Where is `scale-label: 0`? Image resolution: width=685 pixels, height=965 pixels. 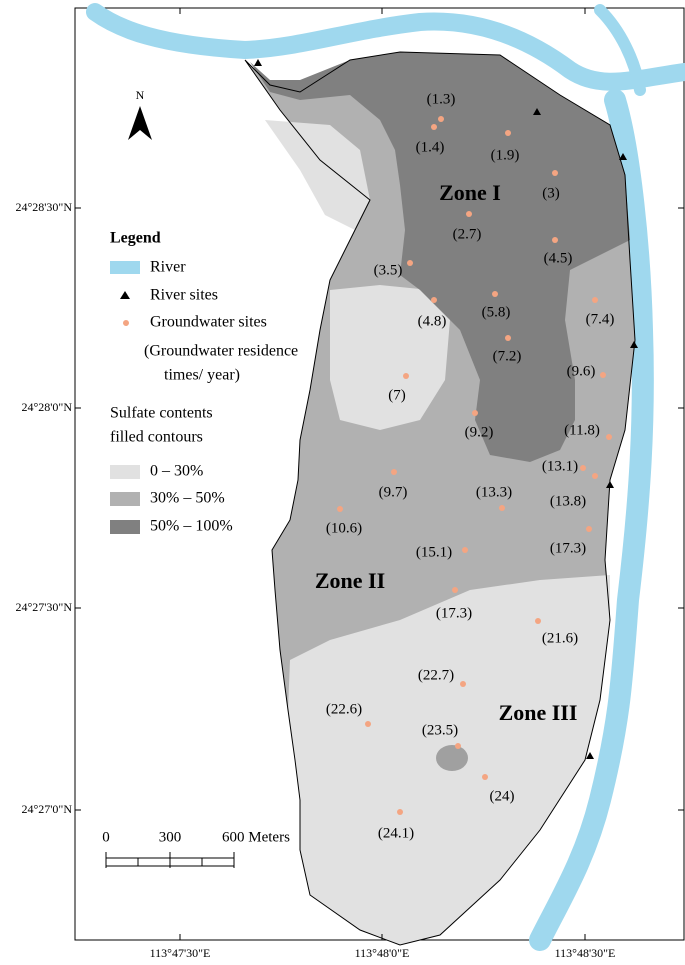
scale-label: 0 is located at coordinates (106, 837).